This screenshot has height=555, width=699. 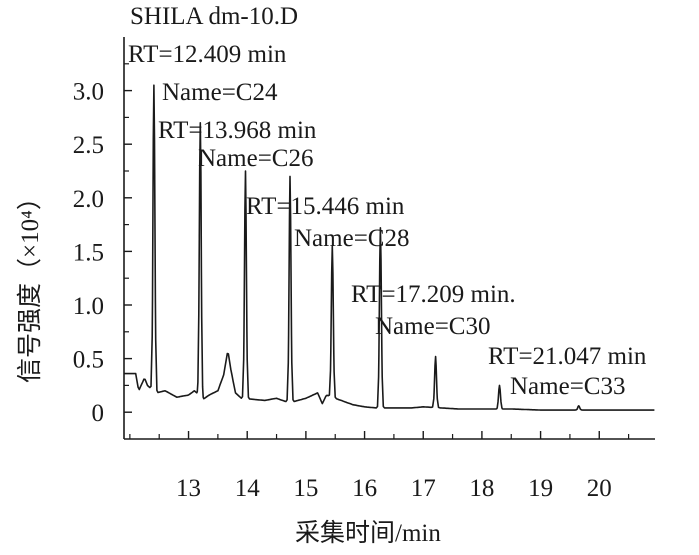 What do you see at coordinates (389, 466) in the screenshot?
I see `x-axis: 13 14 15 16 17 18 19 20` at bounding box center [389, 466].